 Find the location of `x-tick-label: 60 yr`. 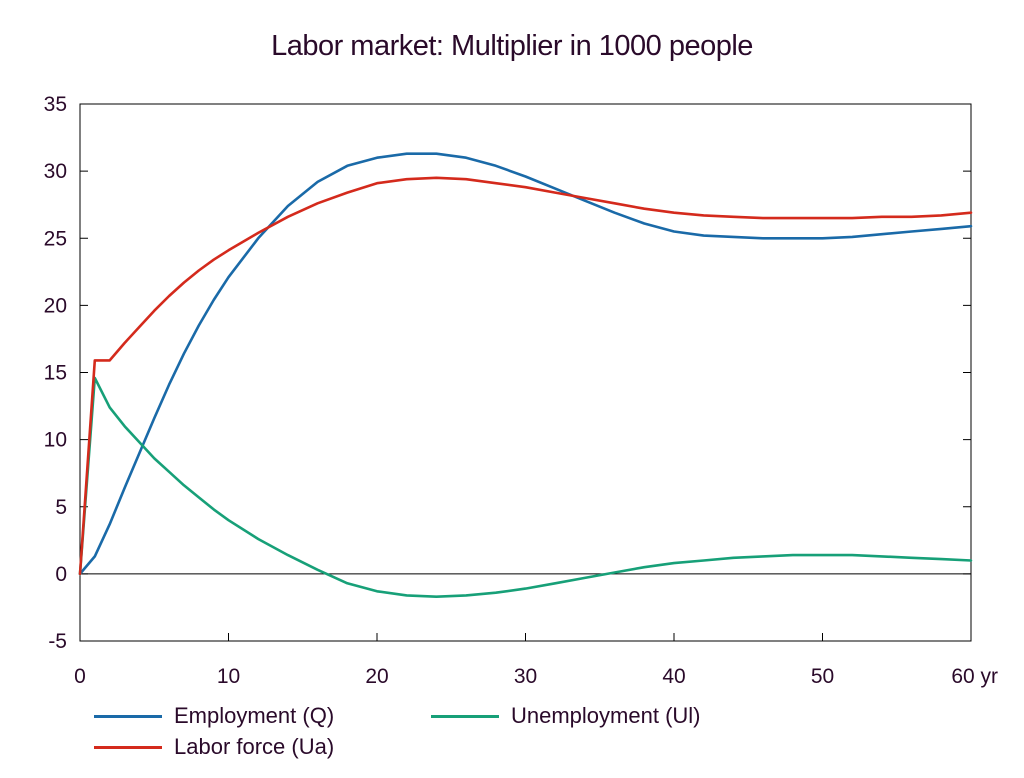

x-tick-label: 60 yr is located at coordinates (974, 676).